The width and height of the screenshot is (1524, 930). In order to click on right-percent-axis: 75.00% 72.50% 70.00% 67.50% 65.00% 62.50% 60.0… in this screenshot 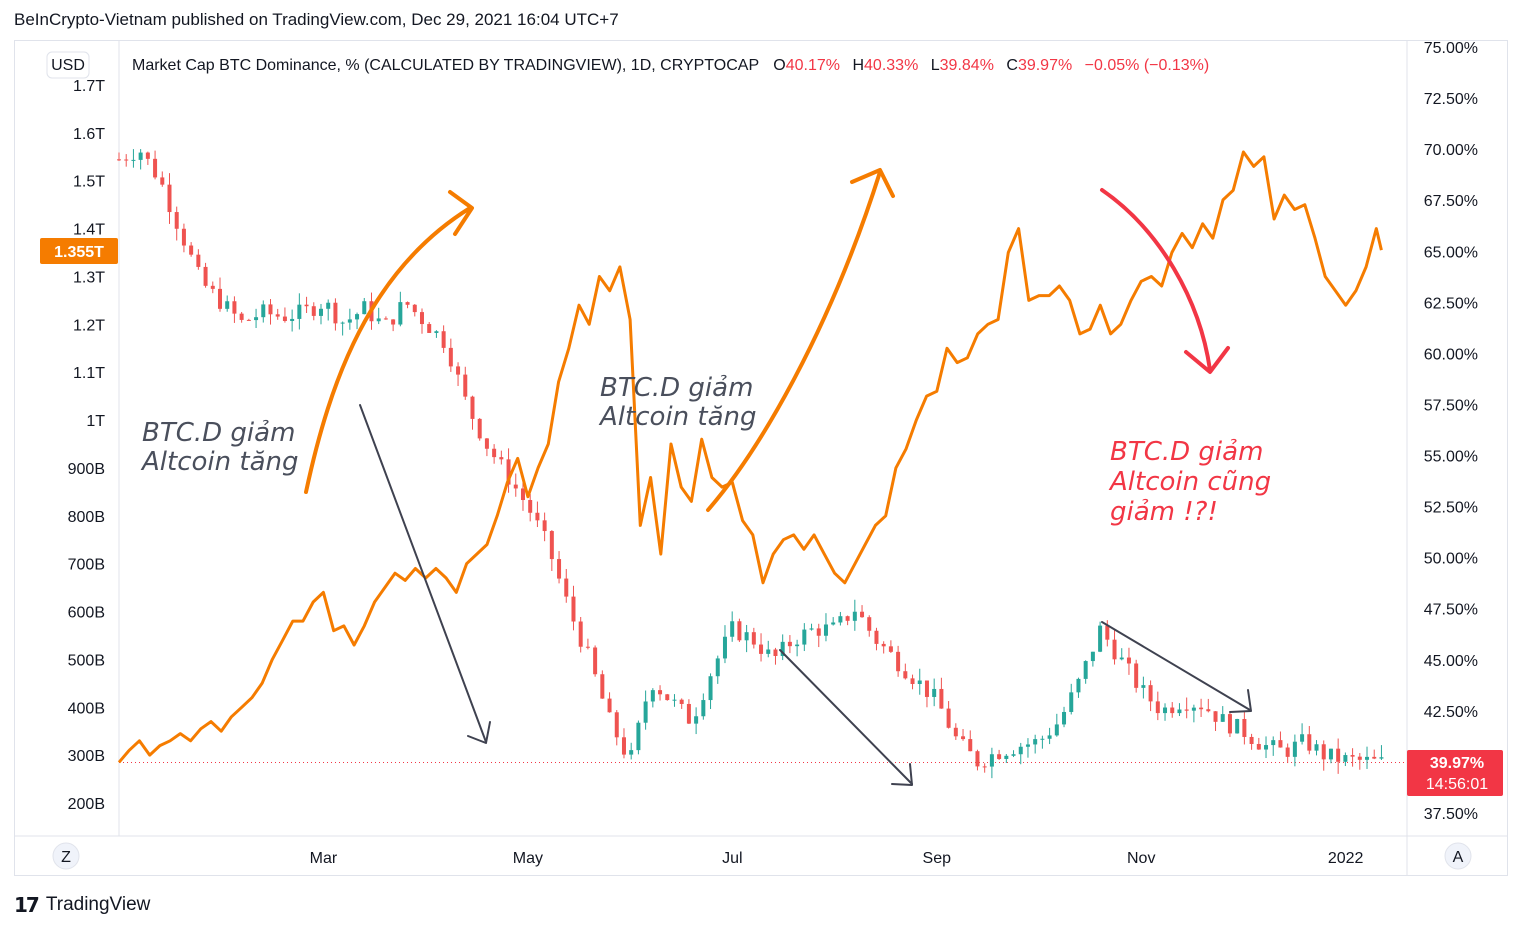, I will do `click(1451, 431)`.